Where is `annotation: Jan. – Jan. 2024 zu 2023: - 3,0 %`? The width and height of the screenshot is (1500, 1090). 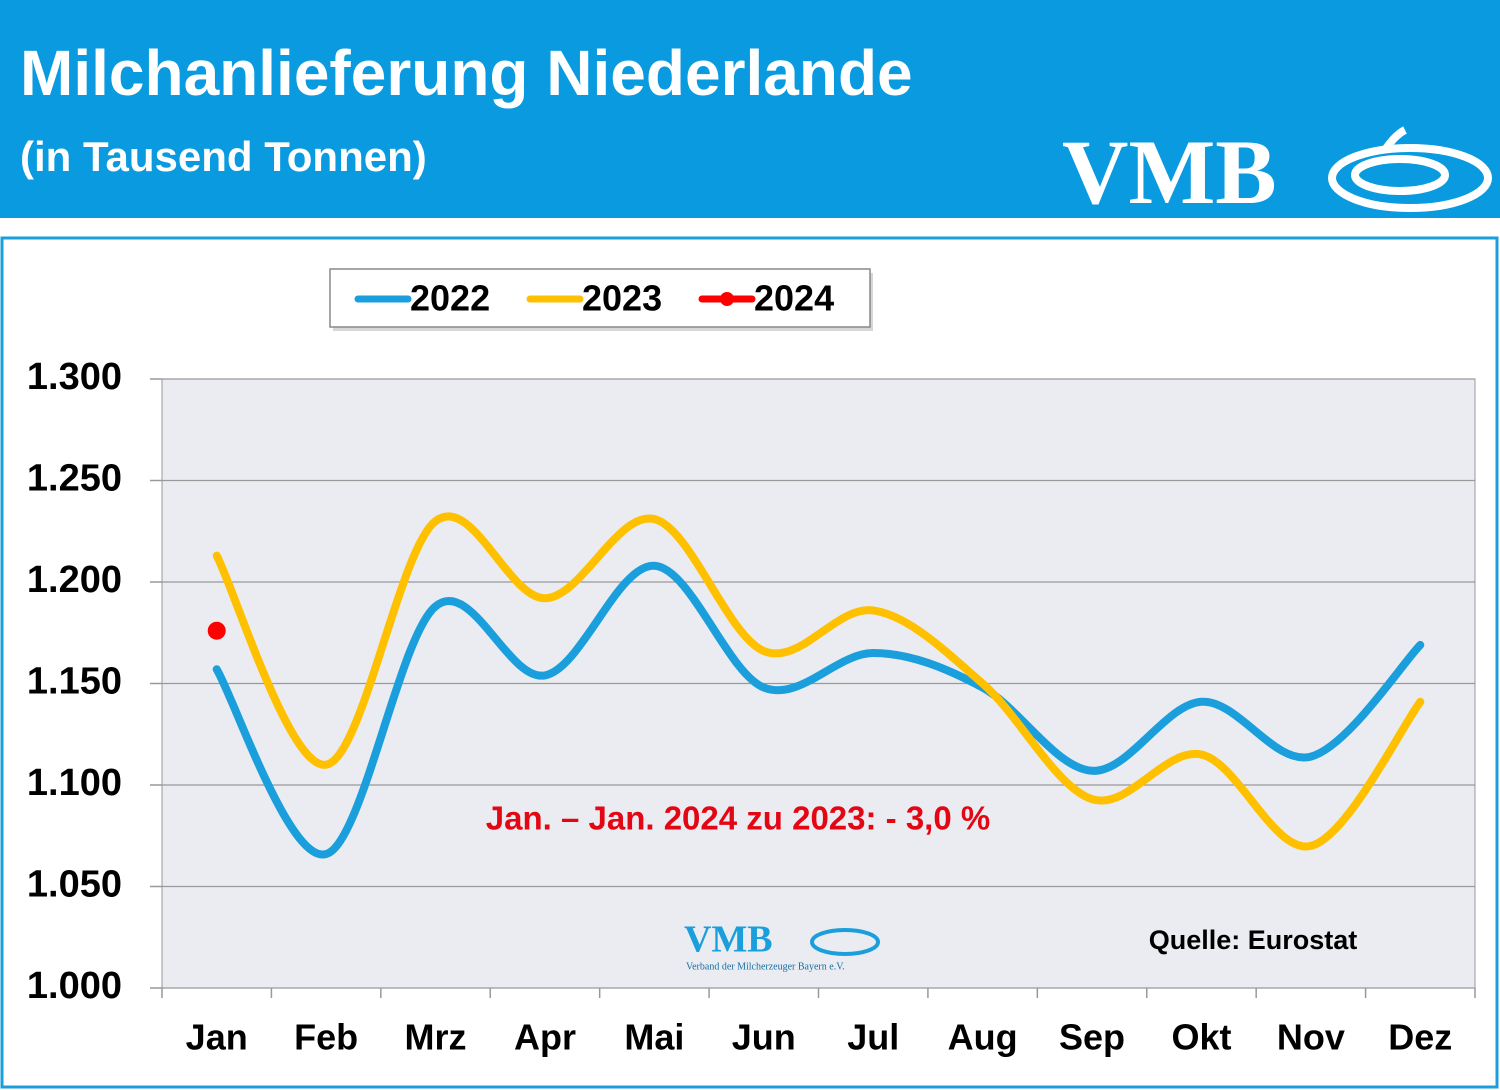
annotation: Jan. – Jan. 2024 zu 2023: - 3,0 % is located at coordinates (738, 818).